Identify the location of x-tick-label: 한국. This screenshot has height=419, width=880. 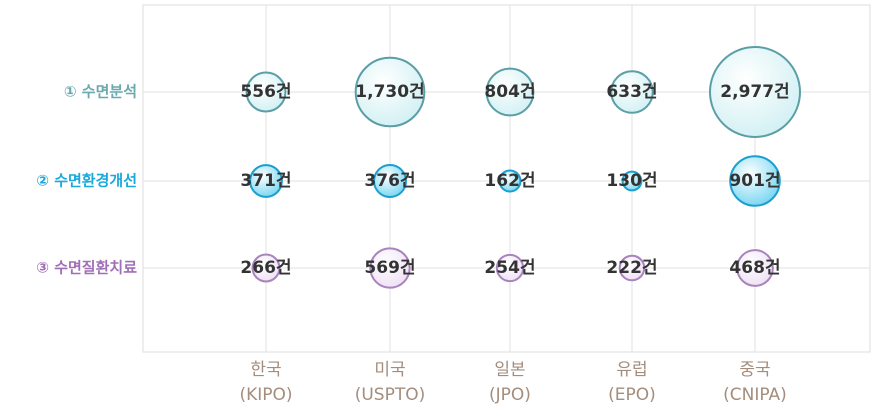
(265, 370).